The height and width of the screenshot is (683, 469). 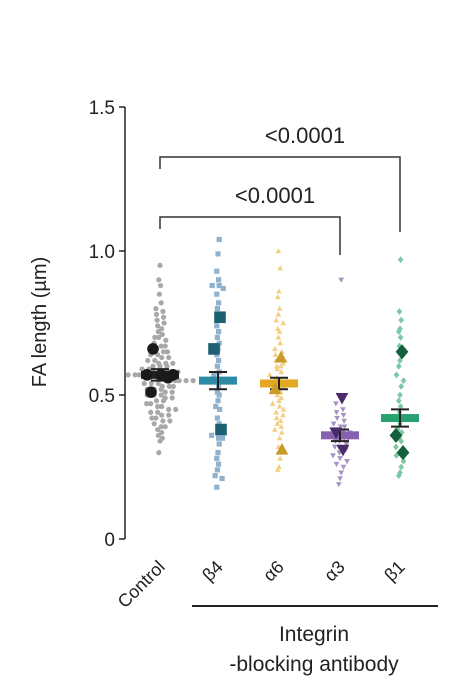 I want to click on y-axis-label: FA length (µm), so click(x=40, y=322).